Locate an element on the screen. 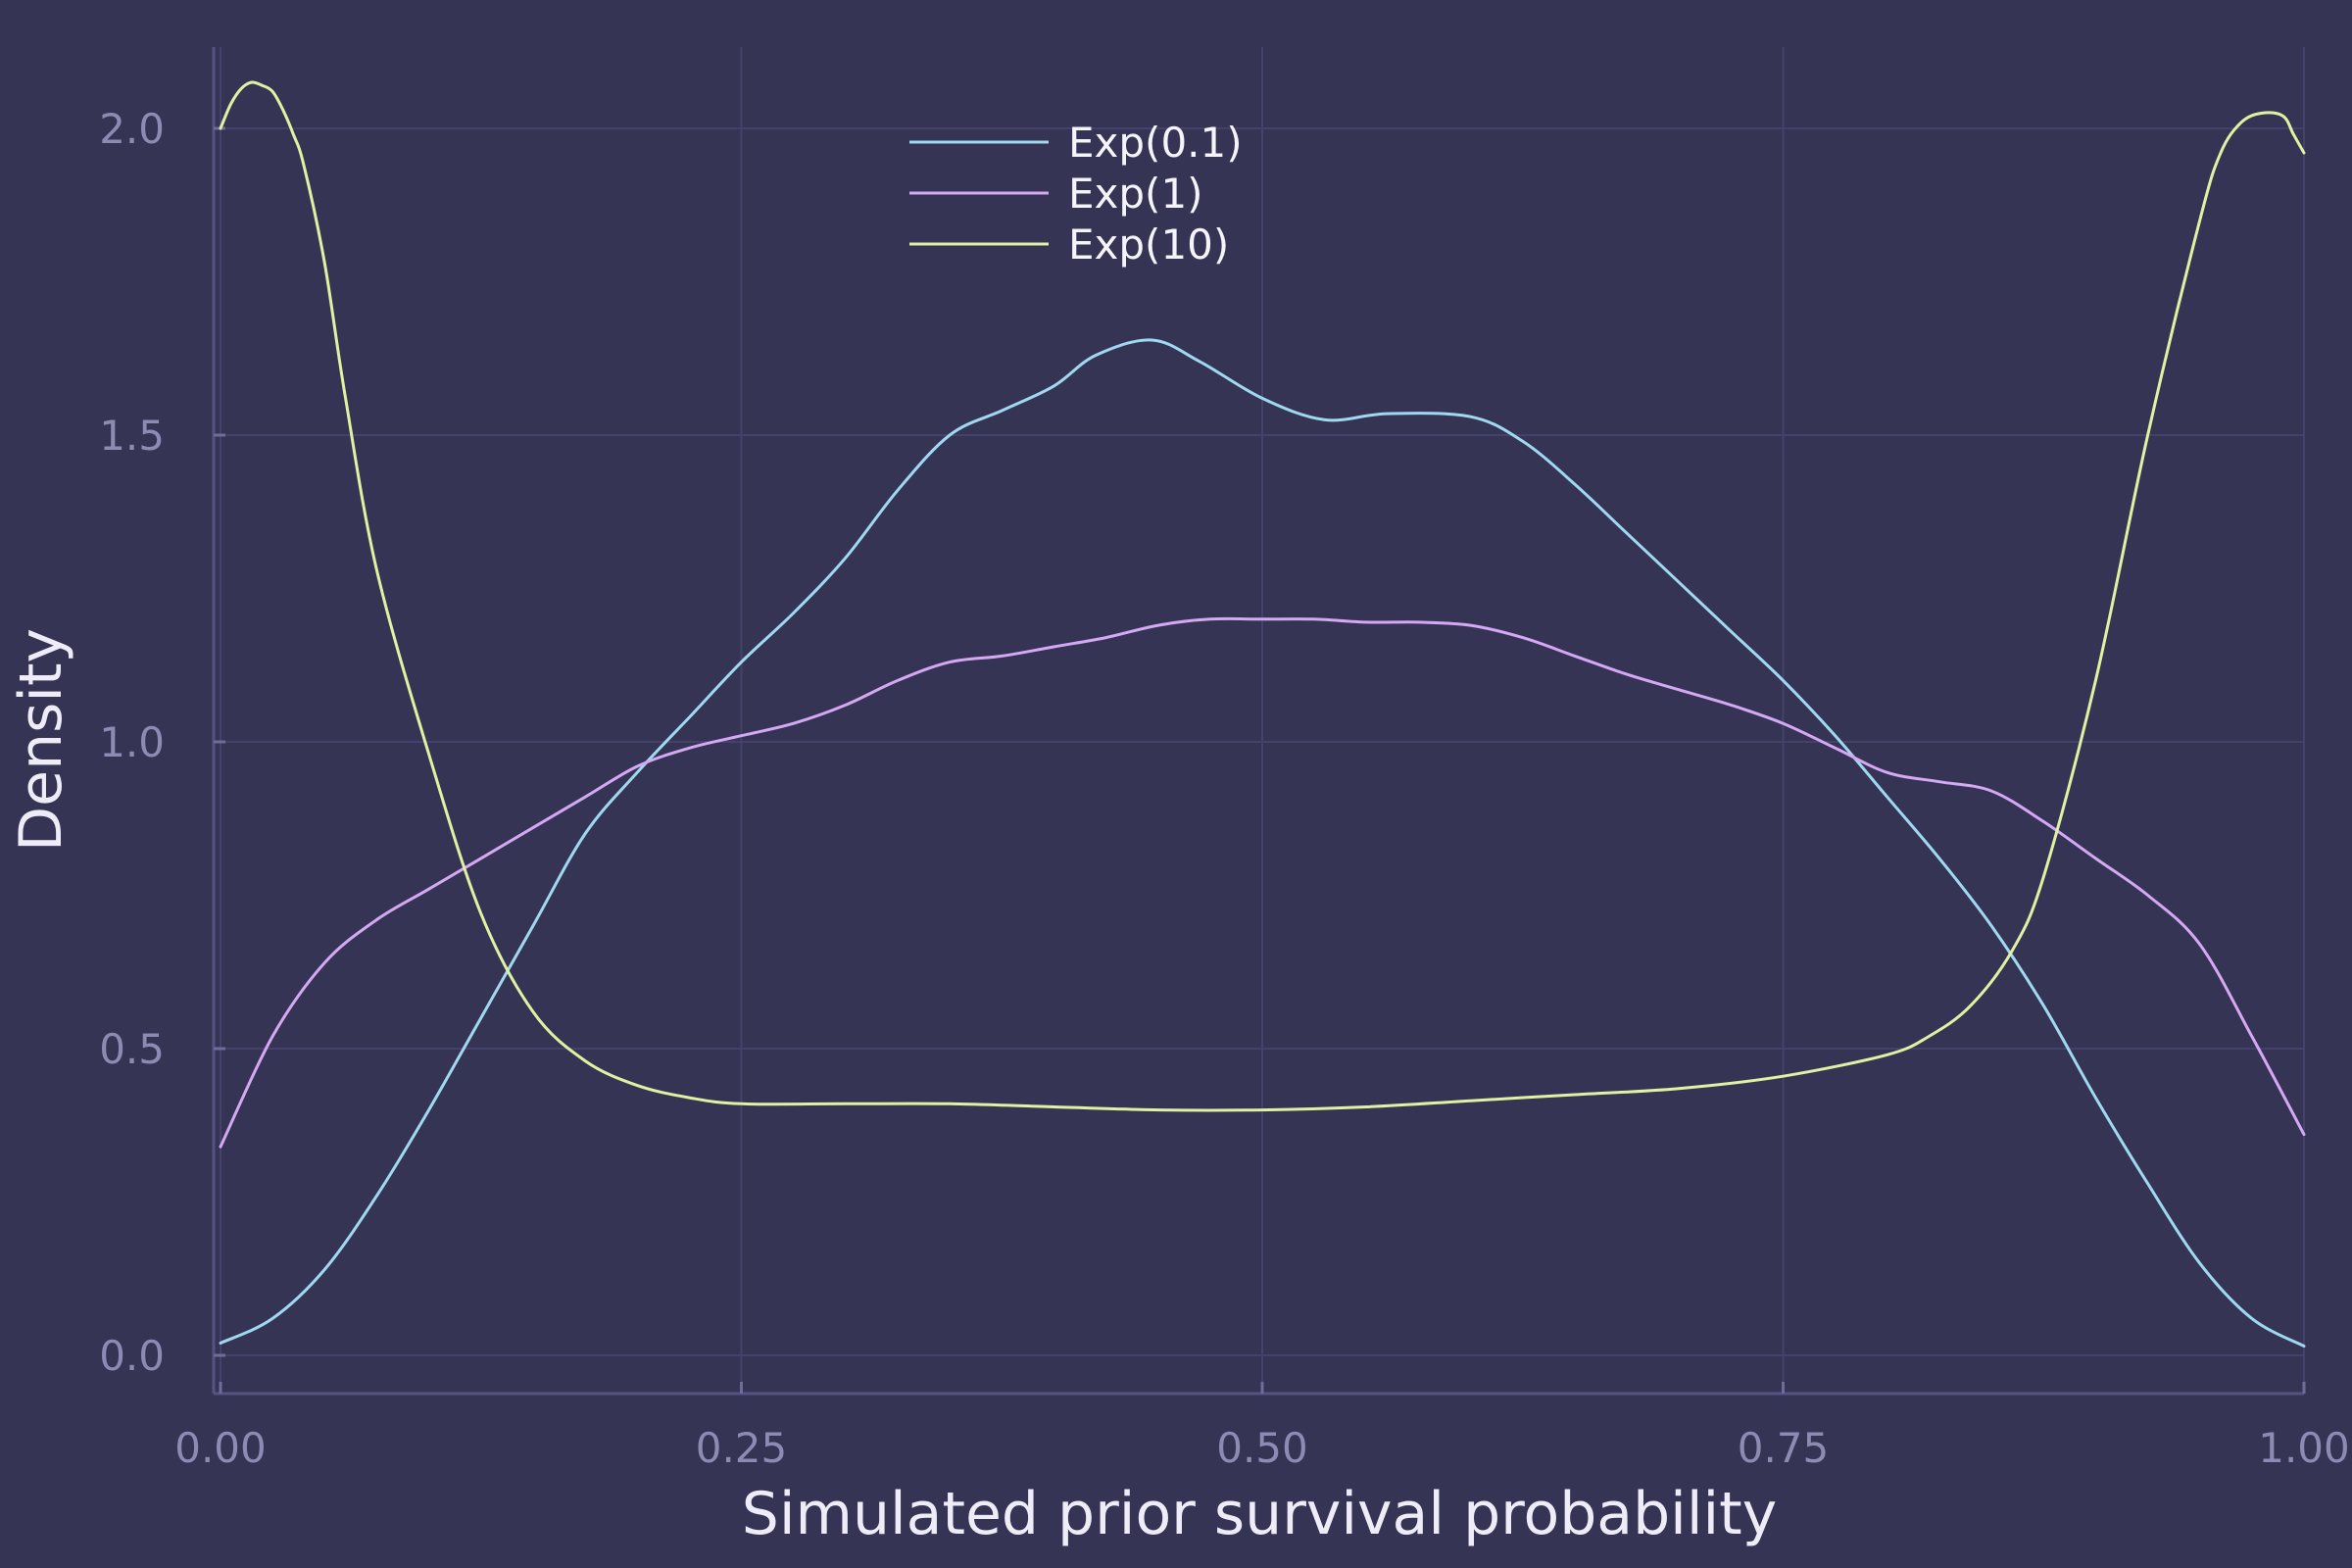  y-axis-label: Density is located at coordinates (41, 740).